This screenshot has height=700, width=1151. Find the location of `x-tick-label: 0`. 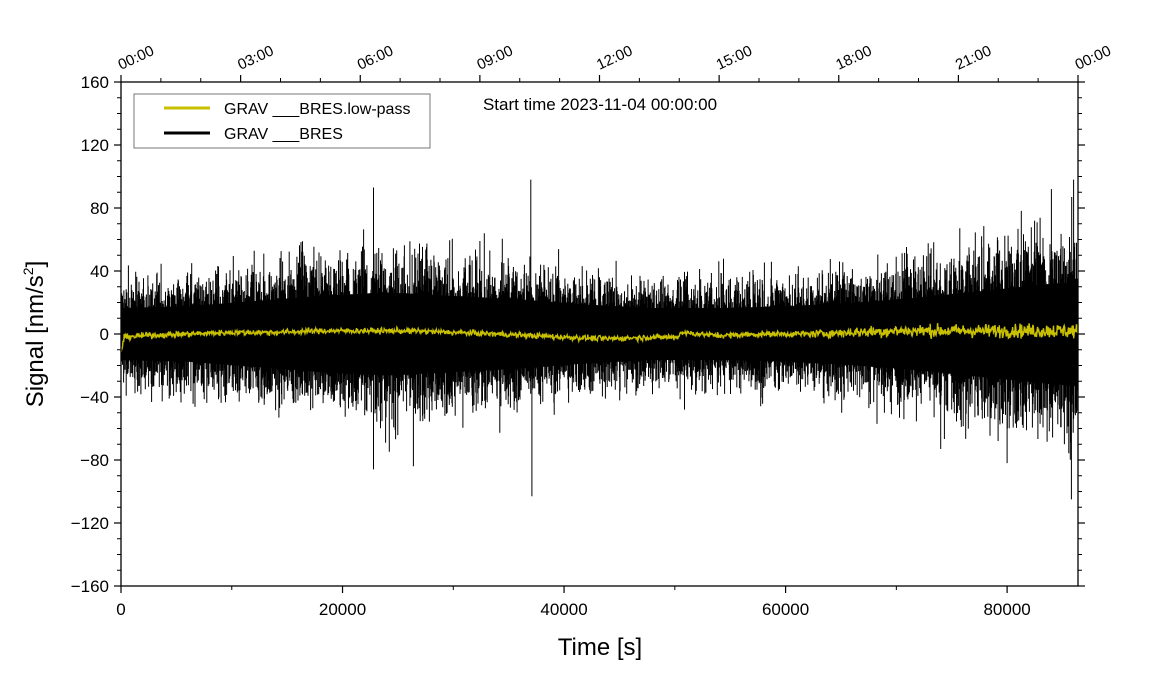

x-tick-label: 0 is located at coordinates (120, 609).